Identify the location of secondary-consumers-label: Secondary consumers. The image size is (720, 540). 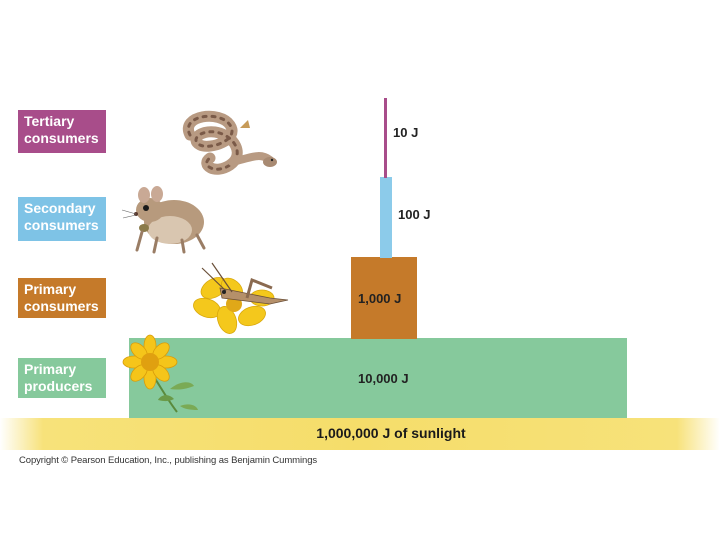
(62, 219).